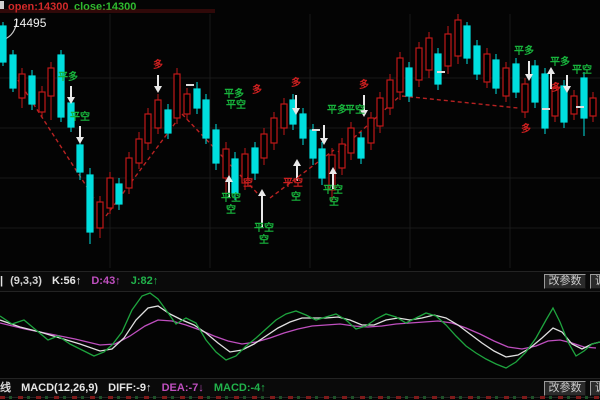  Describe the element at coordinates (239, 388) in the screenshot. I see `macd-macd-value: MACD:-4↑` at that location.